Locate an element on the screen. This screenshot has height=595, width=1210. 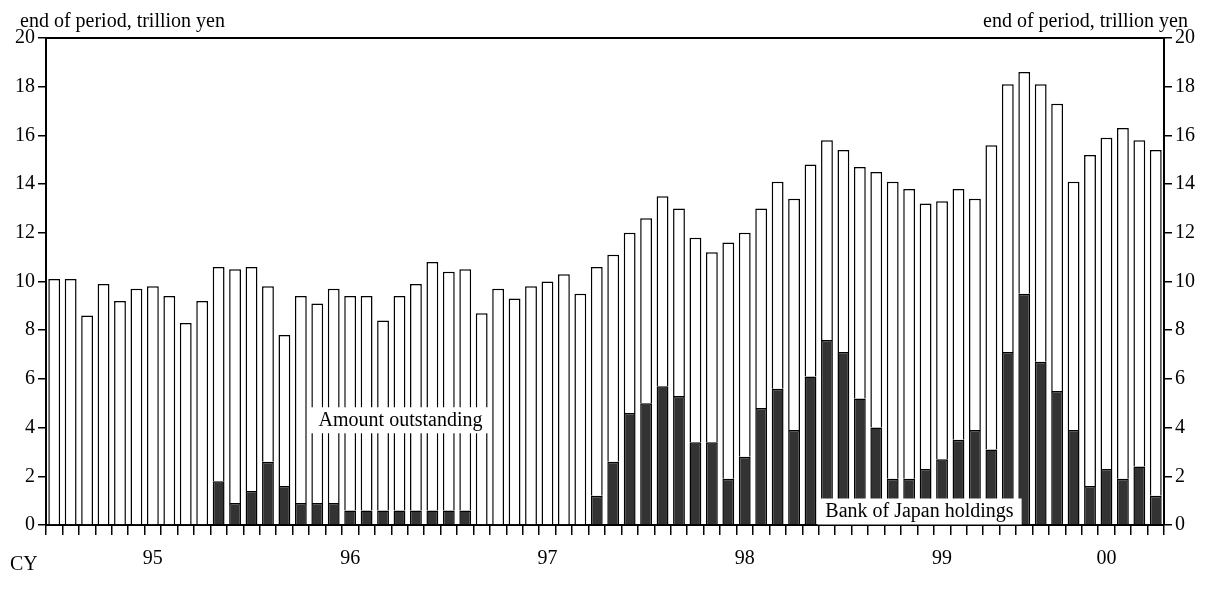
x-tick-label: 99 is located at coordinates (942, 557).